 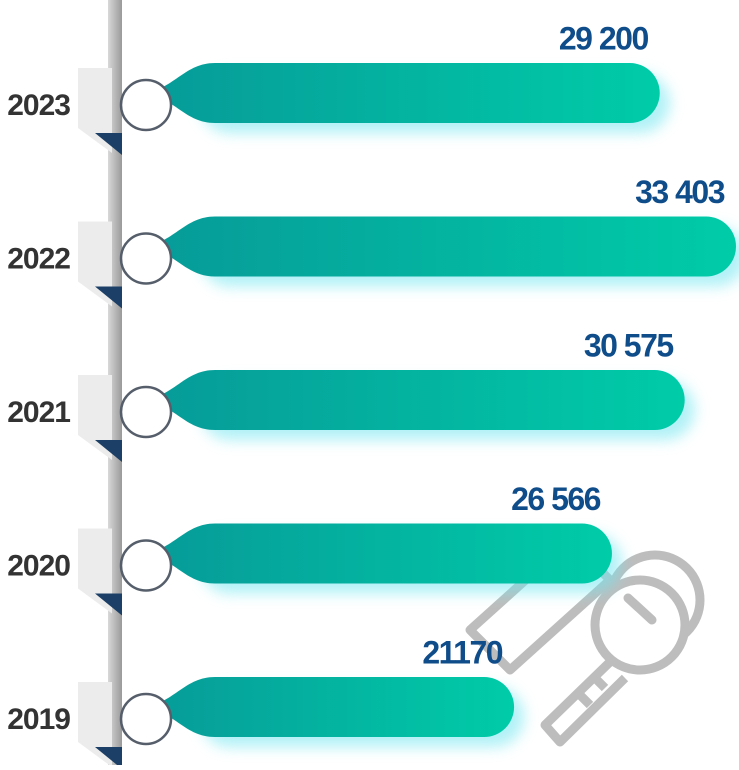 I want to click on value-label: 33 403, so click(x=680, y=192).